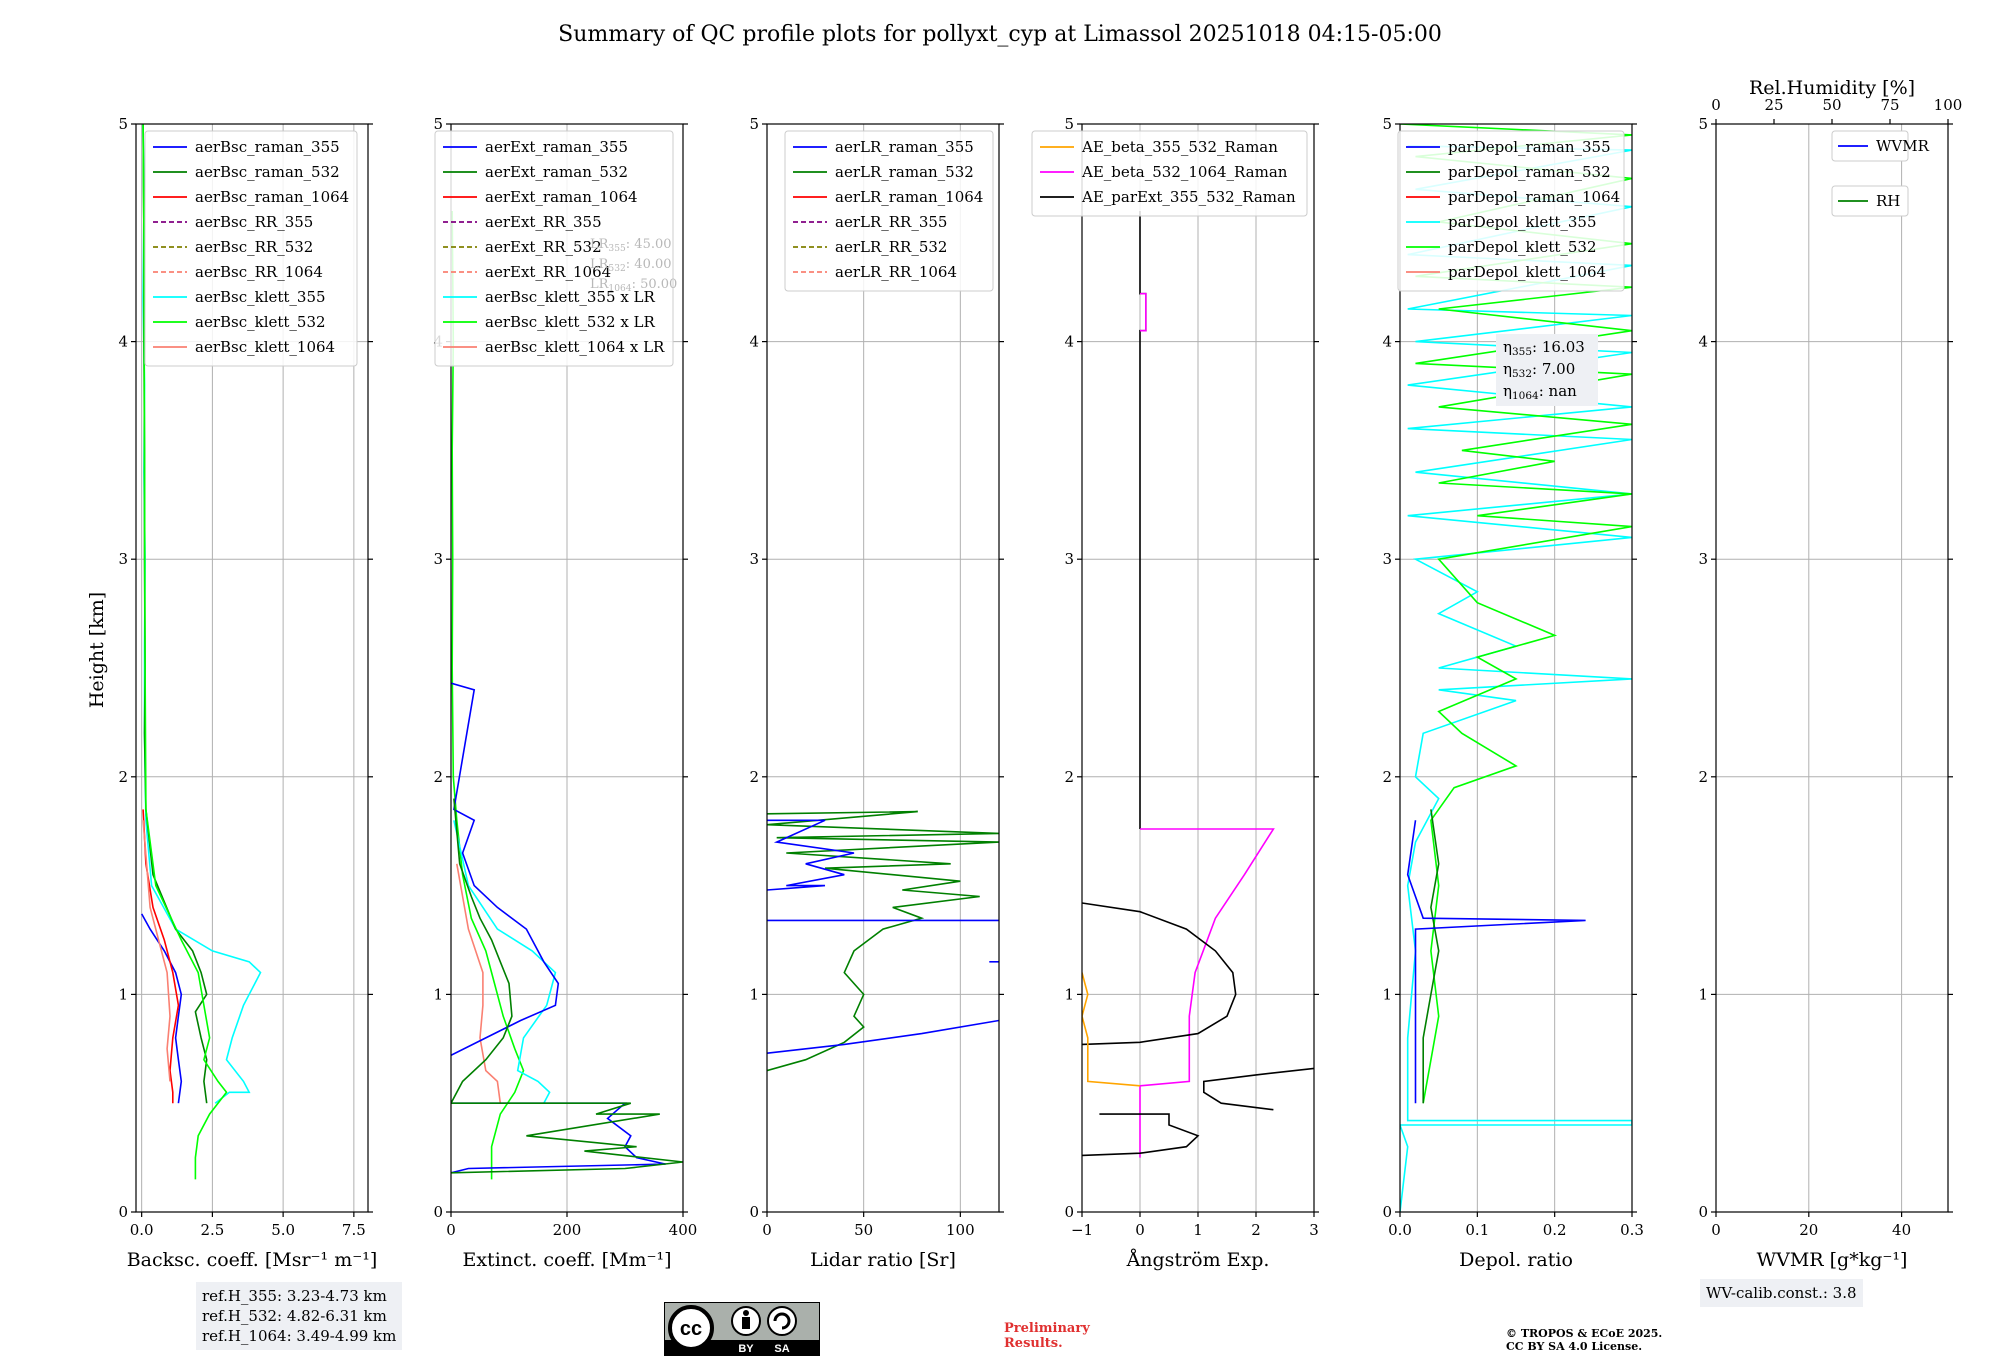  Describe the element at coordinates (1179, 147) in the screenshot. I see `legend-entry: AE_beta_355_532_Raman` at that location.